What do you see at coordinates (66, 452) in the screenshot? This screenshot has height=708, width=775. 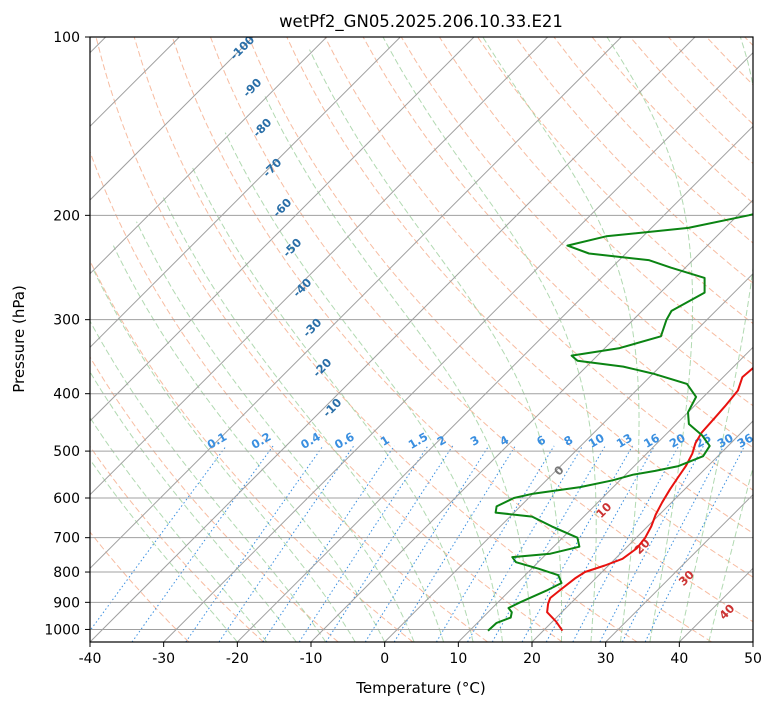 I see `y-tick-label: 500` at bounding box center [66, 452].